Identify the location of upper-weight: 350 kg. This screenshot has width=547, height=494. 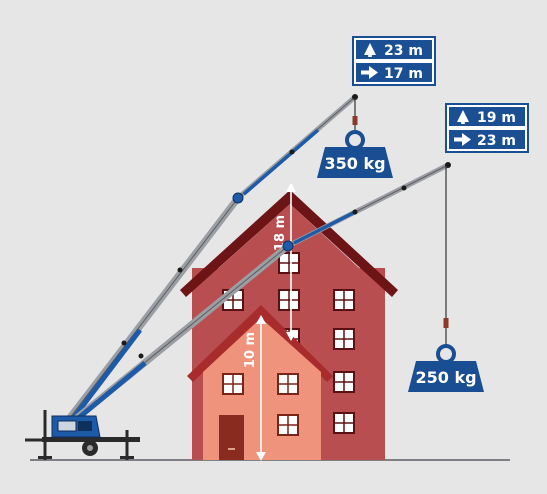
(355, 154).